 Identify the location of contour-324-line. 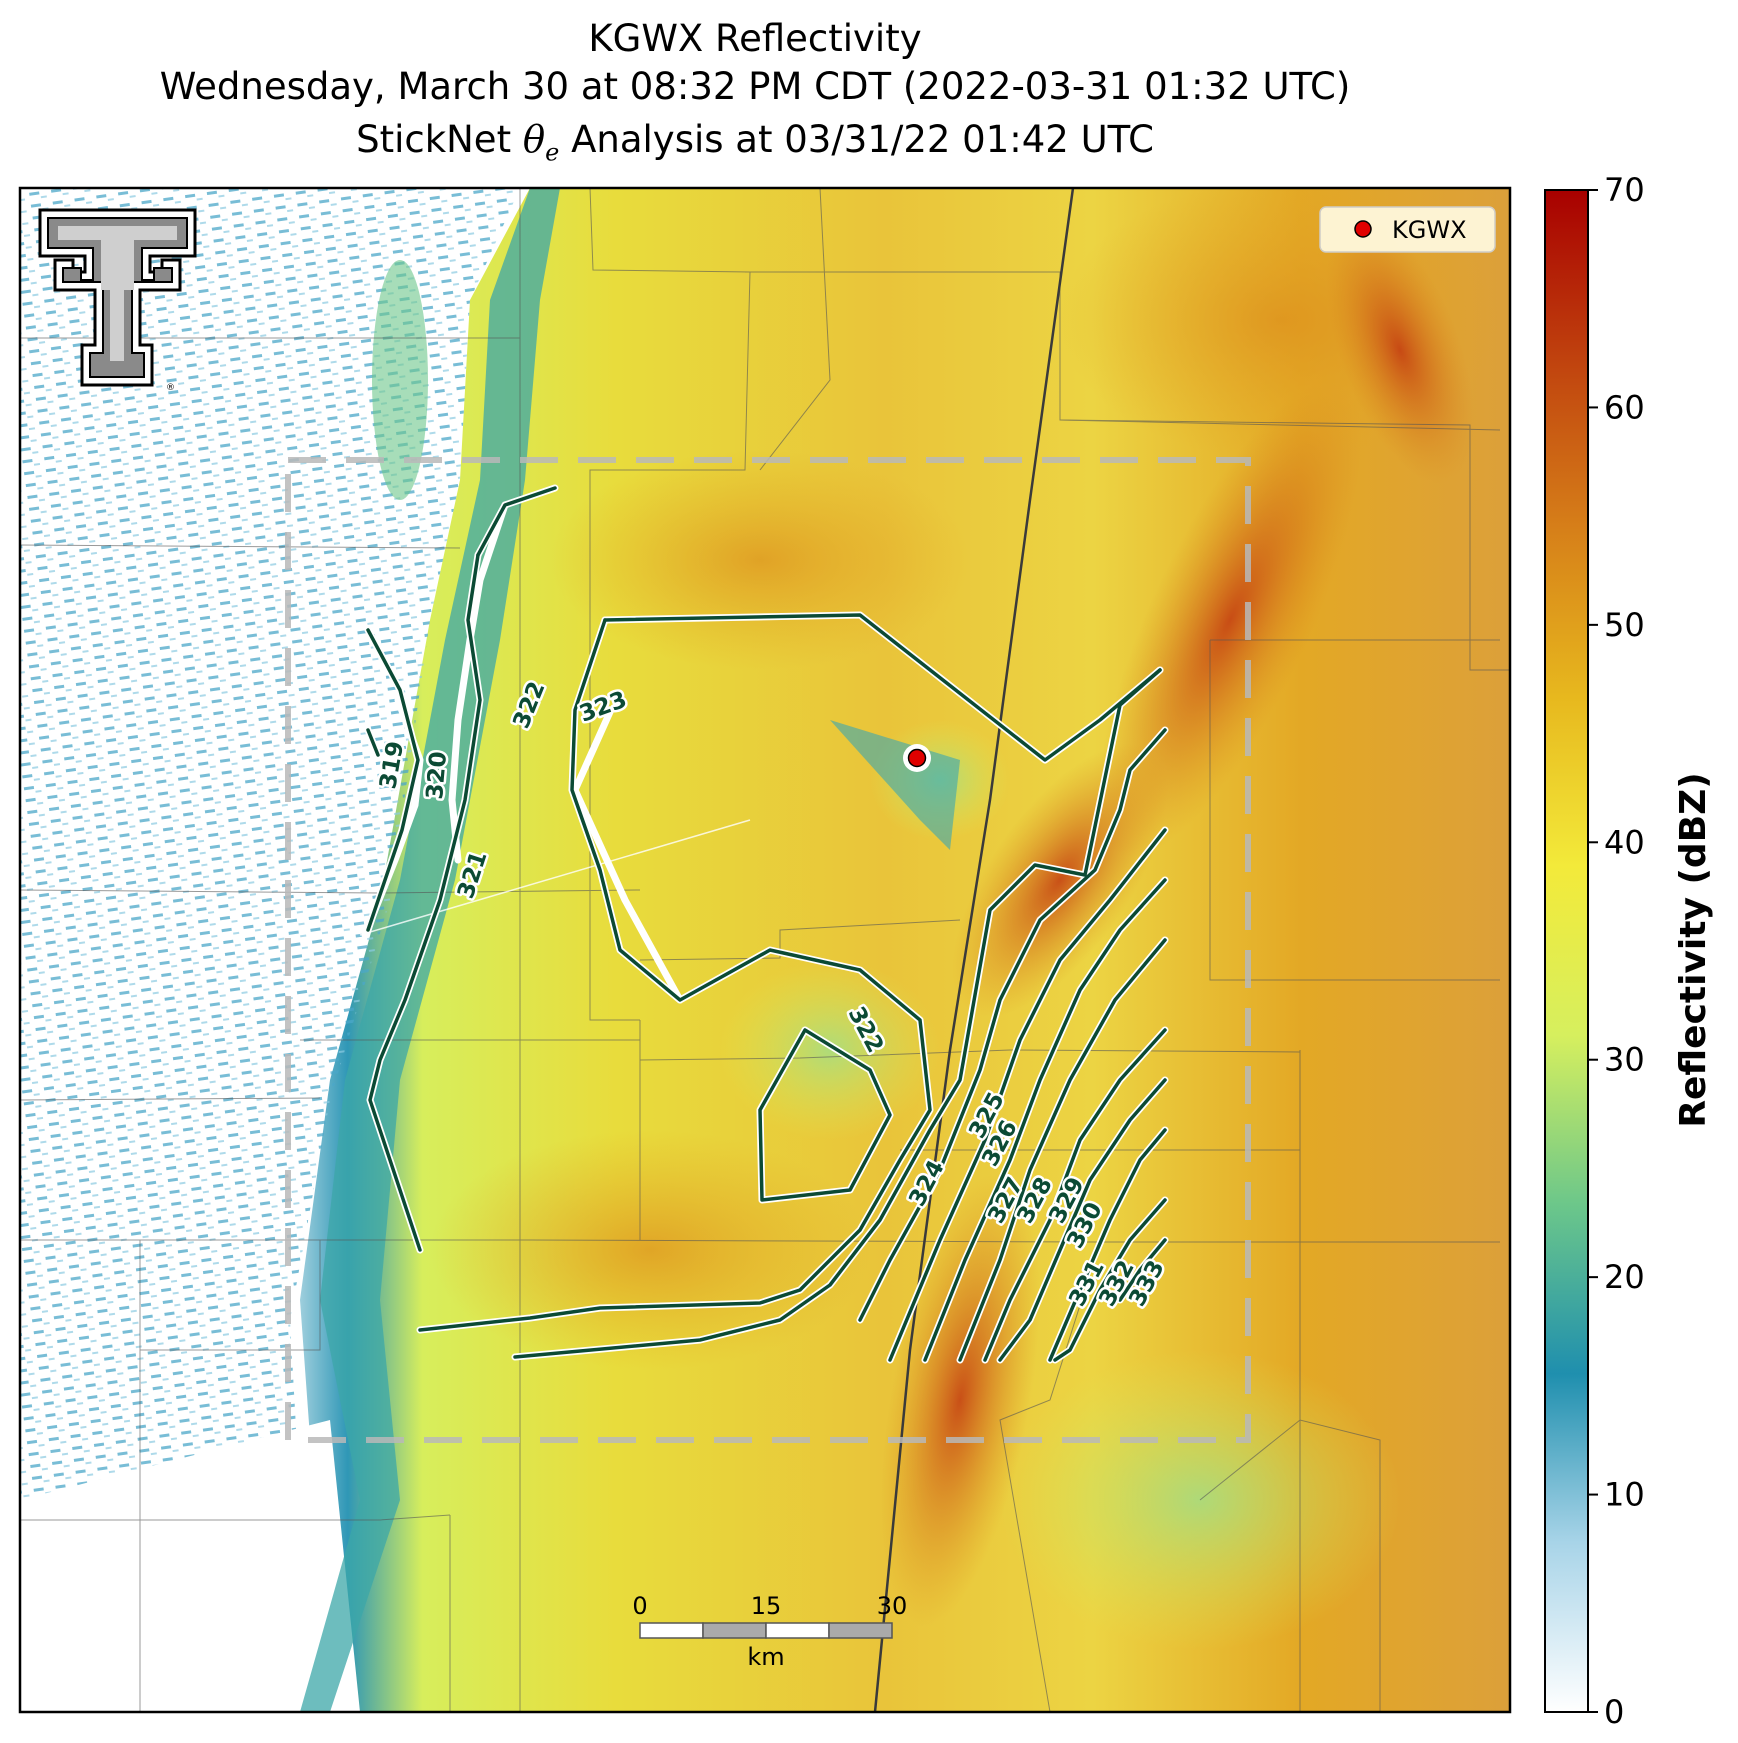
(837, 1013).